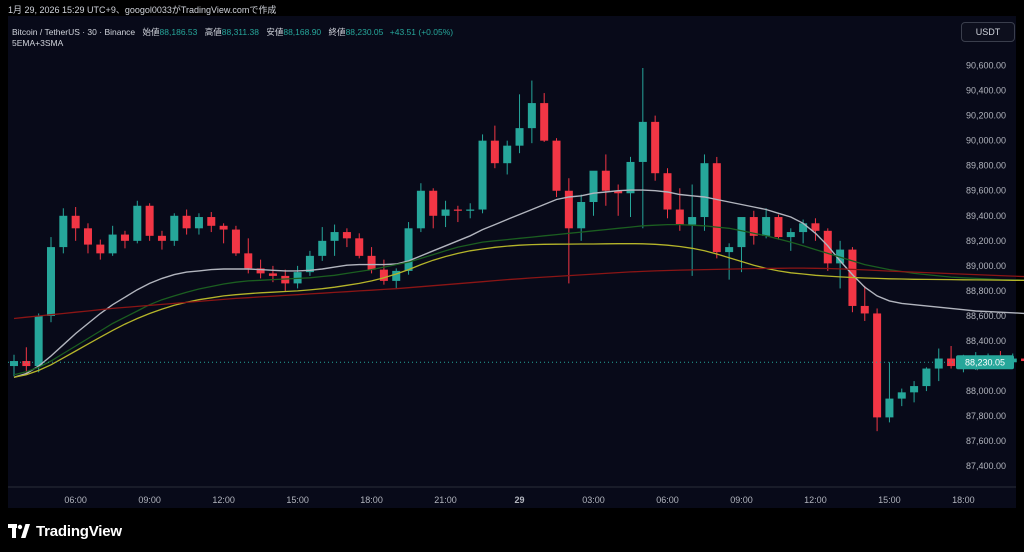 This screenshot has height=552, width=1024. I want to click on y-tick-label: 90,400.00, so click(986, 91).